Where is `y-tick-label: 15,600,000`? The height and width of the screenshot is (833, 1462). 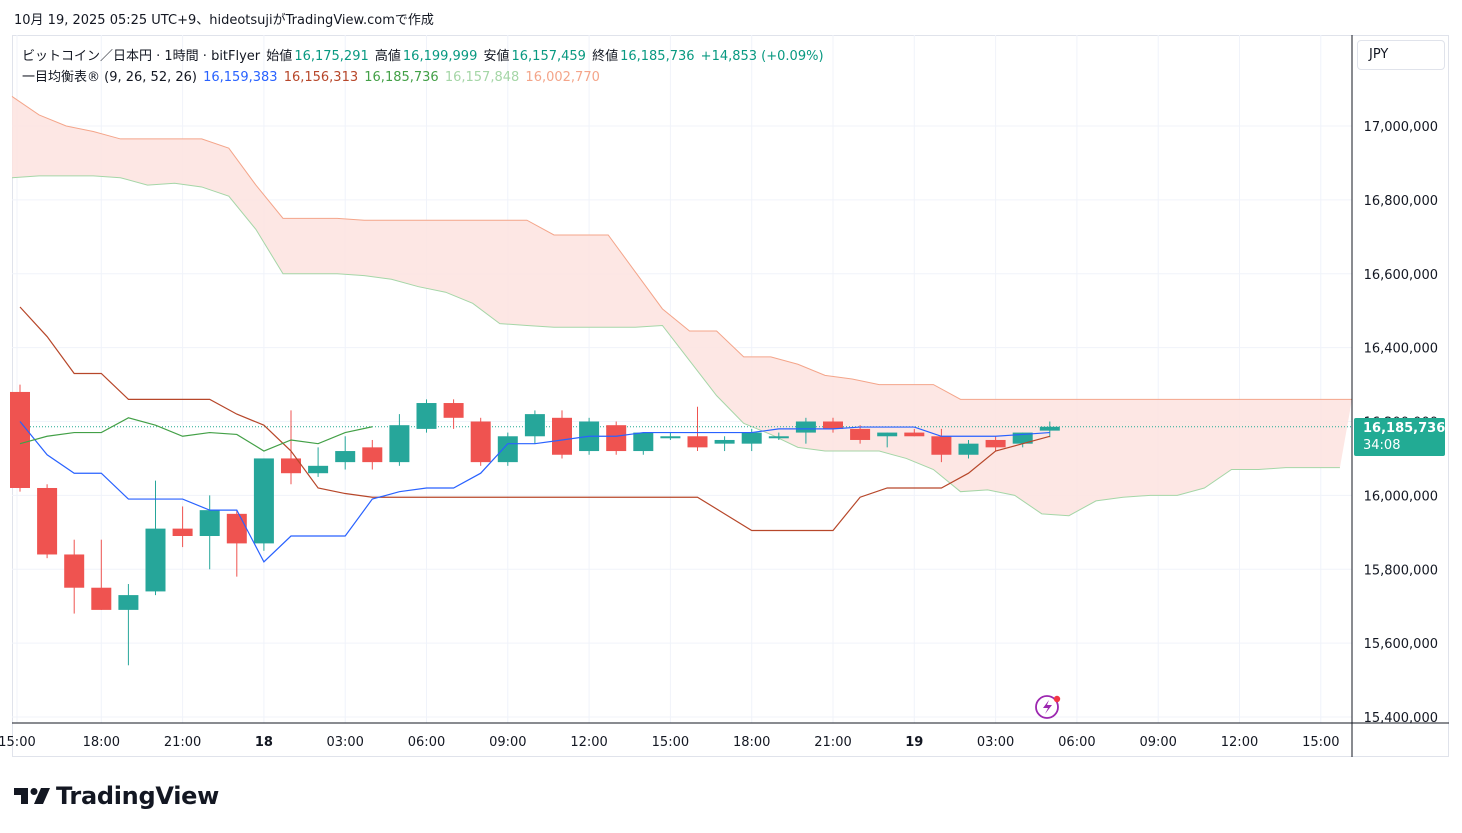
y-tick-label: 15,600,000 is located at coordinates (1401, 644).